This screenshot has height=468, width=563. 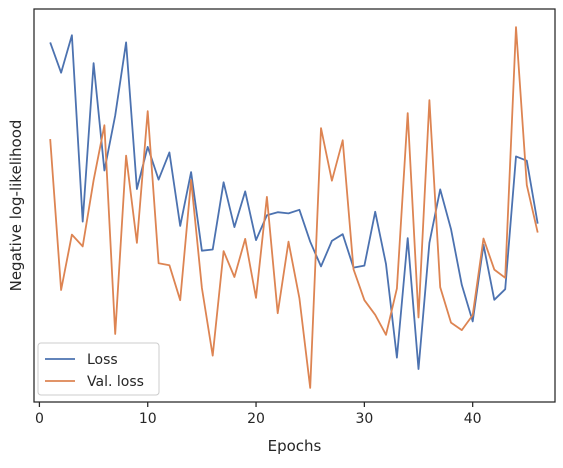 I want to click on x-tick-label: 40, so click(x=473, y=419).